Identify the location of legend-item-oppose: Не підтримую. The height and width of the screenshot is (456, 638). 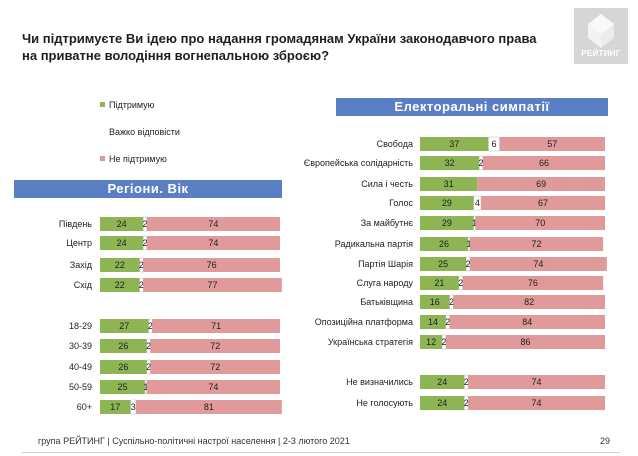
(133, 159).